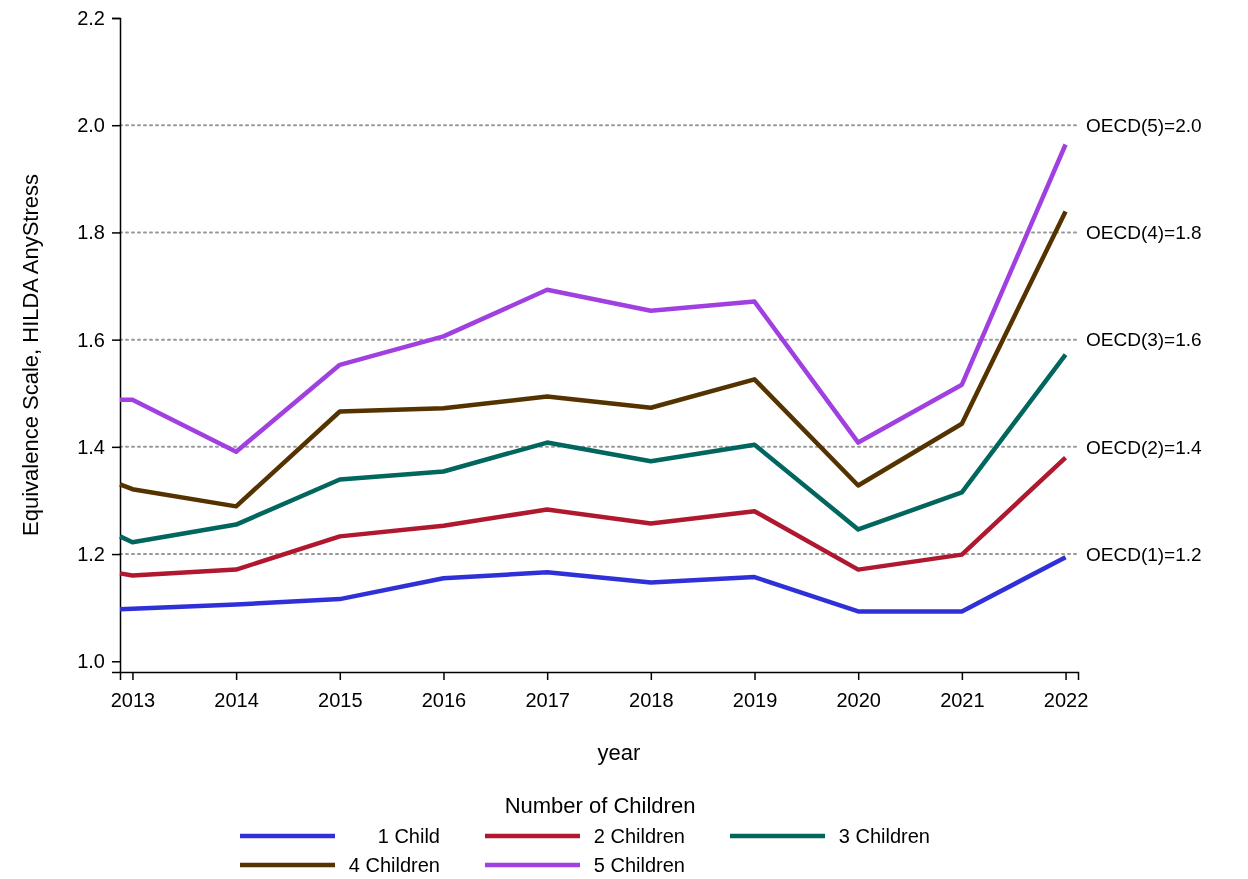 The width and height of the screenshot is (1248, 879). Describe the element at coordinates (91, 339) in the screenshot. I see `y-tick-label: 1.6` at that location.